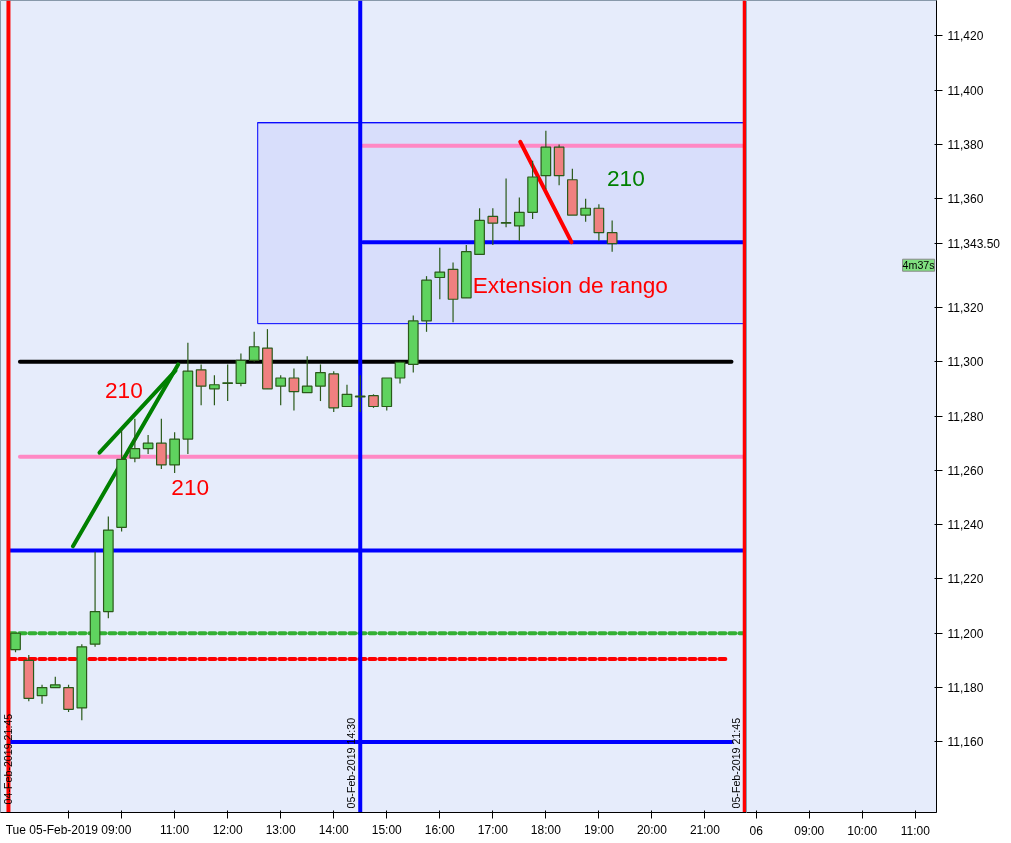 This screenshot has width=1011, height=843. What do you see at coordinates (387, 829) in the screenshot?
I see `x-tick-label: 15:00` at bounding box center [387, 829].